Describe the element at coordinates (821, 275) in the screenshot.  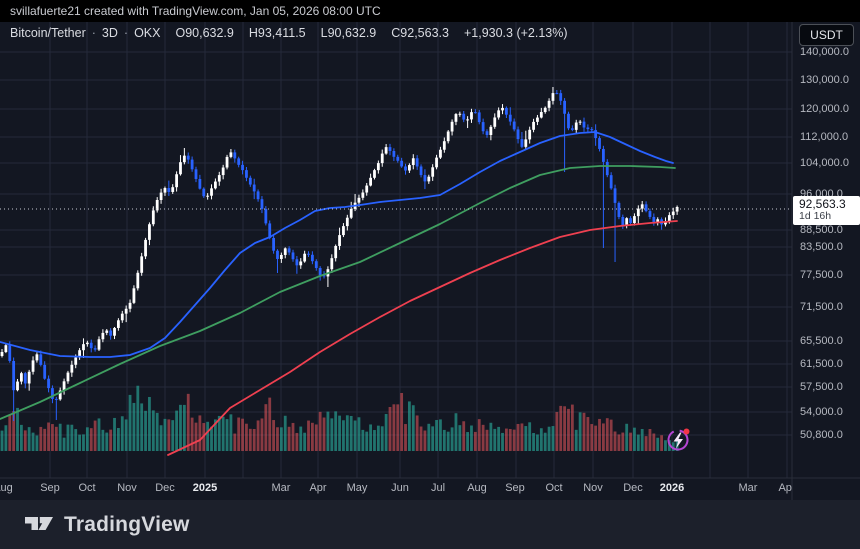
I see `price-tick-label: 77,500.0` at that location.